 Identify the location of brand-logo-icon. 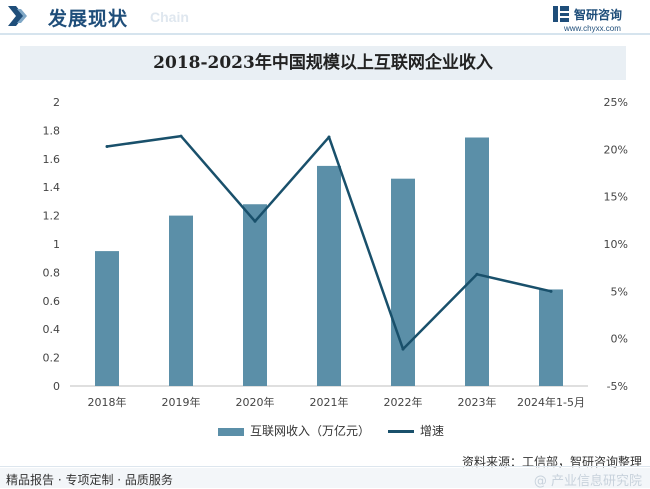
(561, 14).